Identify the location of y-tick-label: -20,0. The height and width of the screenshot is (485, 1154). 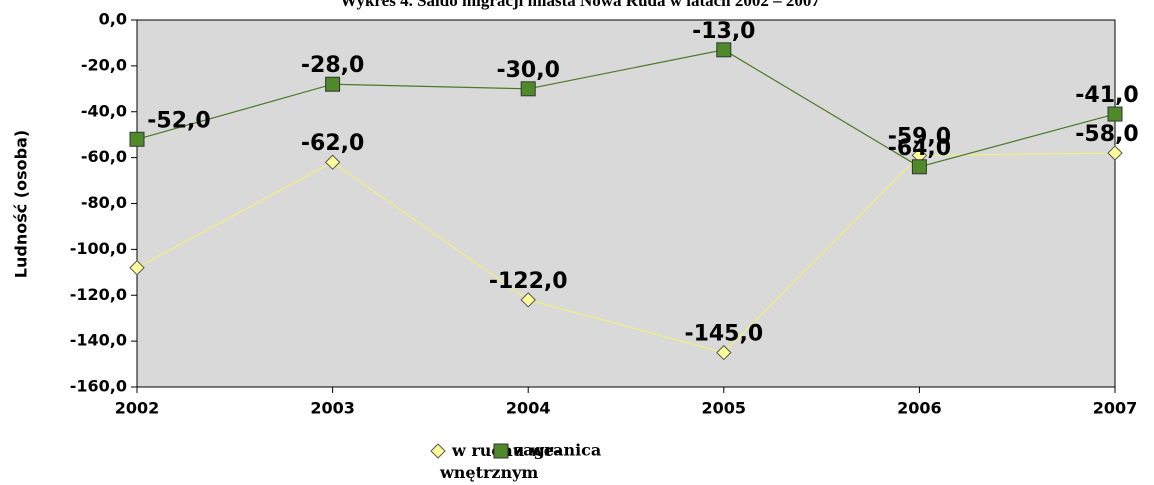
(104, 64).